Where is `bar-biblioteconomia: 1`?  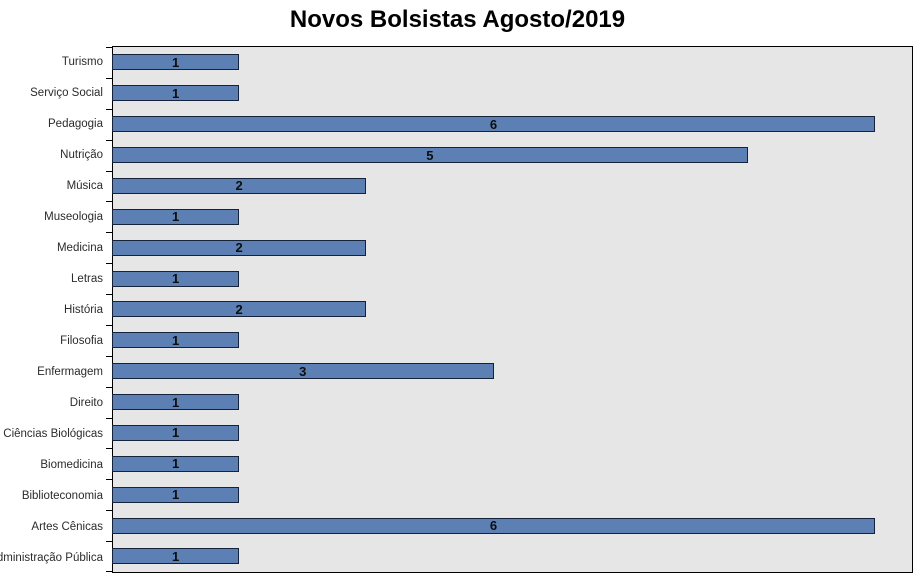
bar-biblioteconomia: 1 is located at coordinates (176, 494).